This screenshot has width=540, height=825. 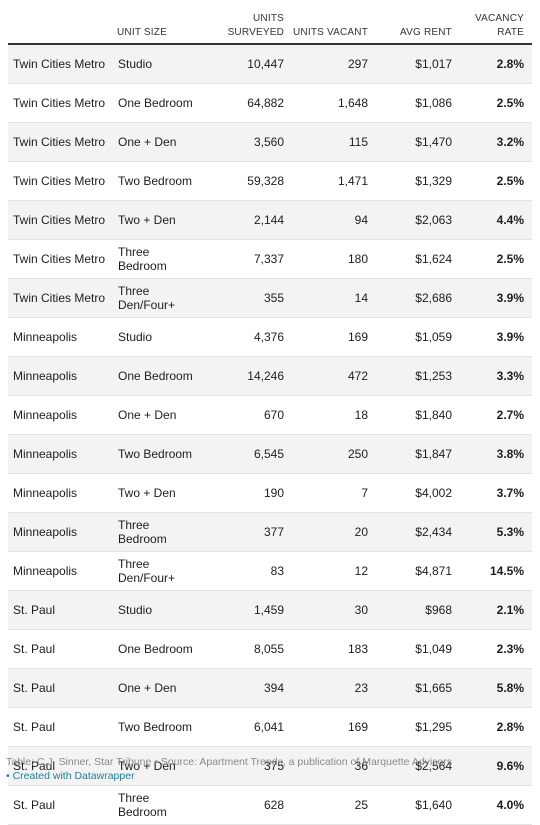 What do you see at coordinates (410, 532) in the screenshot?
I see `cell-avg-rent: $2,434` at bounding box center [410, 532].